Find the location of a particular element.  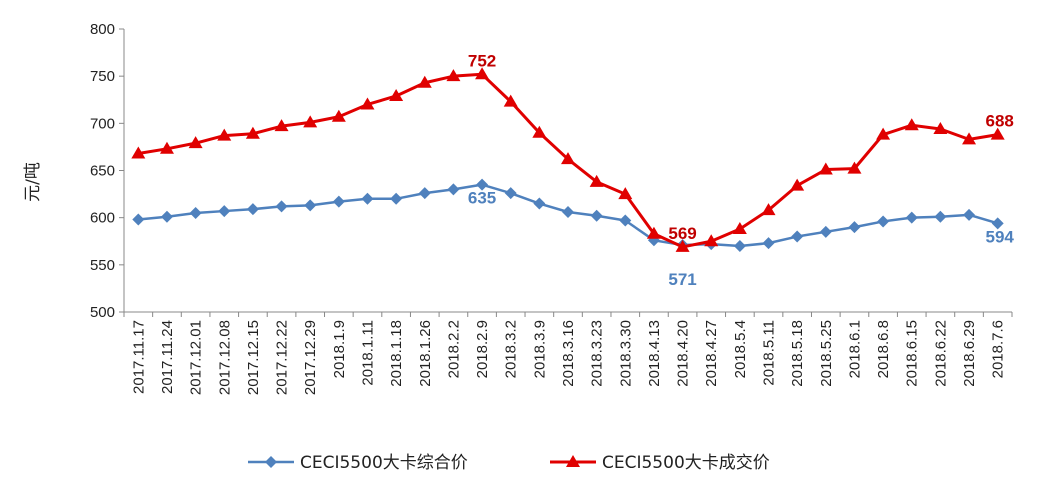

legend-item-1: CECI5500大卡综合价 is located at coordinates (358, 463).